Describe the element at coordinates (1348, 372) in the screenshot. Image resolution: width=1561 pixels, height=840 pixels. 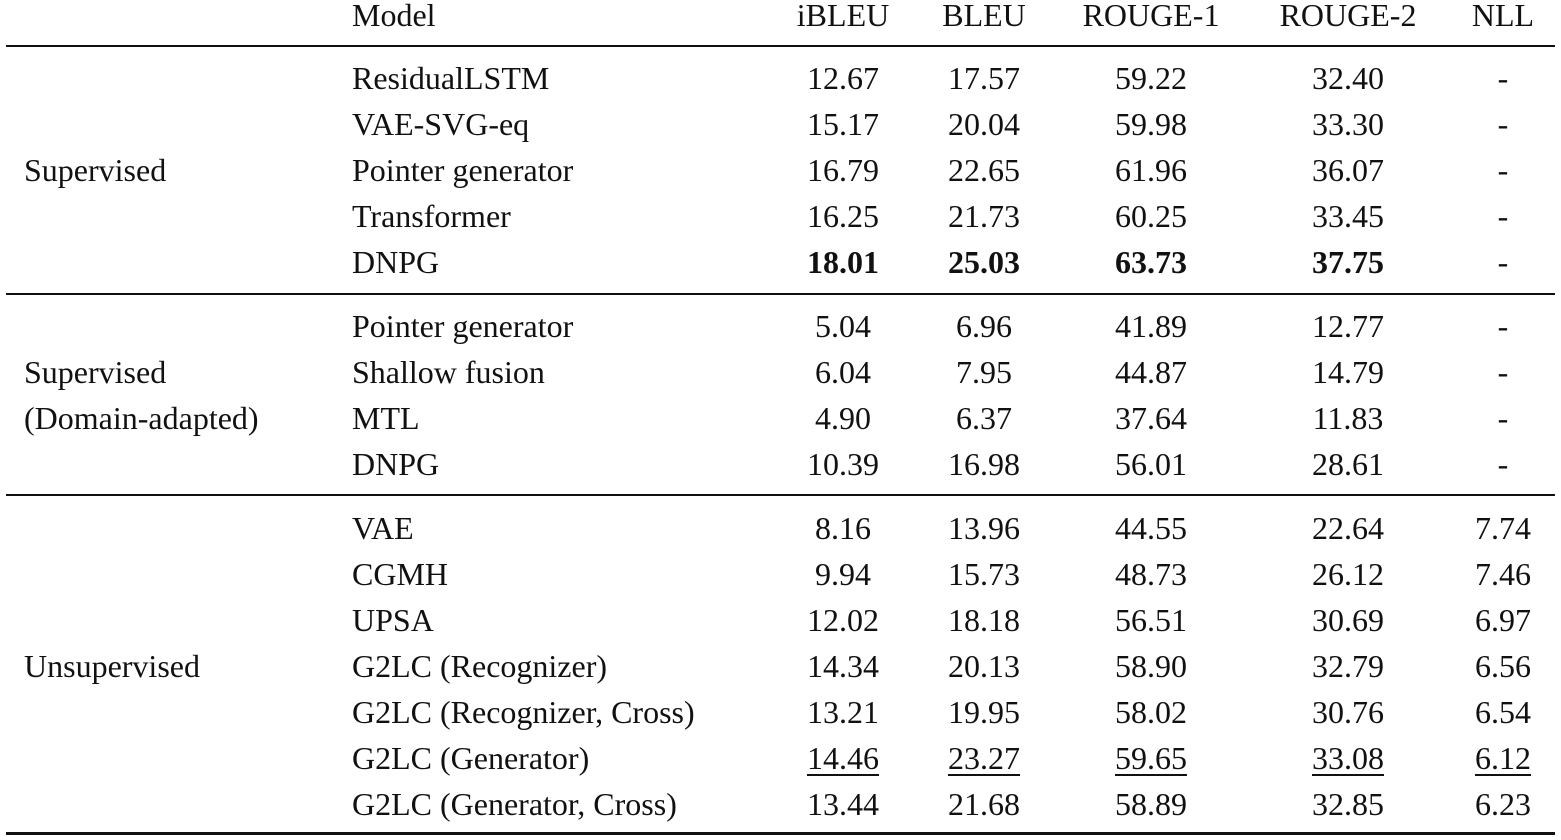
I see `metric-cell: 14.79` at that location.